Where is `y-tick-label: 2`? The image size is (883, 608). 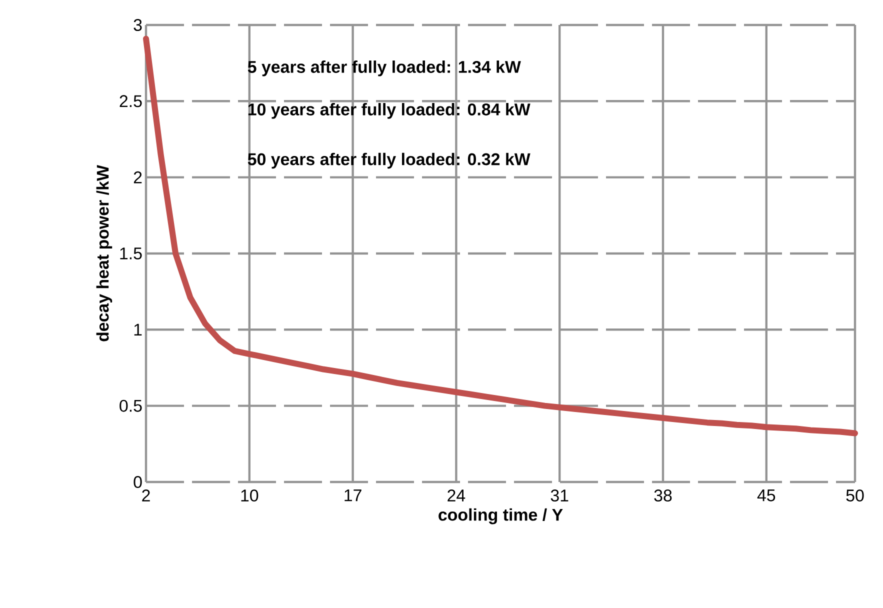 y-tick-label: 2 is located at coordinates (138, 177).